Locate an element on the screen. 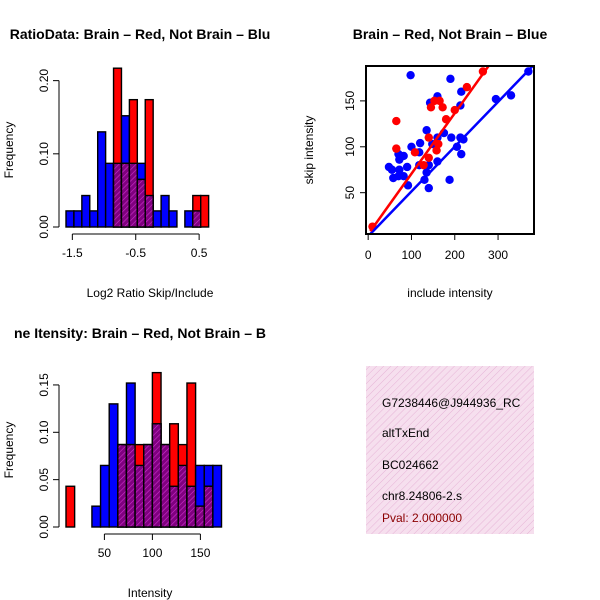 The width and height of the screenshot is (600, 600). intensity-histogram-ylabel: Frequency is located at coordinates (9, 450).